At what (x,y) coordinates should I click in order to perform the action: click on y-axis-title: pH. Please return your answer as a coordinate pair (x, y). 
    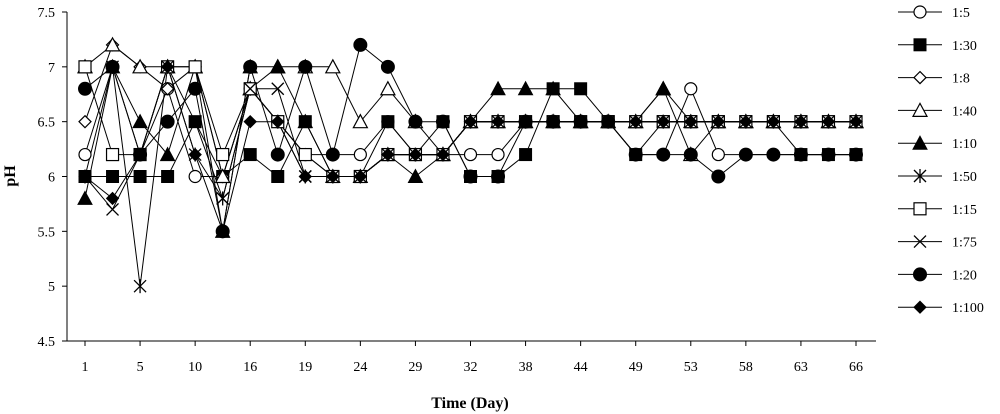
    Looking at the image, I should click on (10, 176).